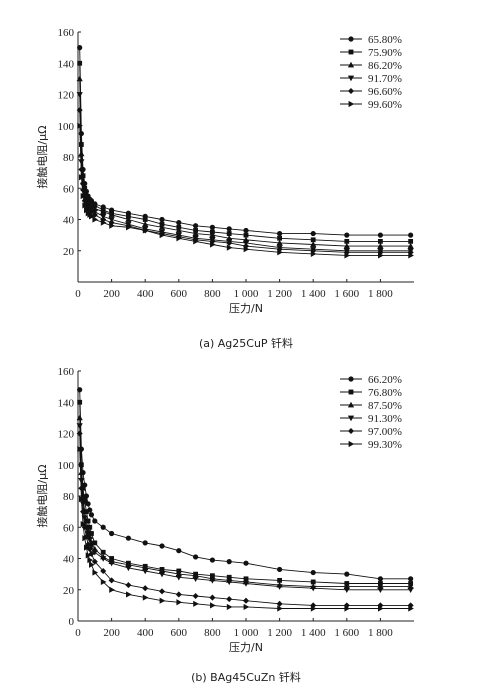 Image resolution: width=492 pixels, height=688 pixels. Describe the element at coordinates (385, 92) in the screenshot. I see `legend-label: 96.60%` at that location.